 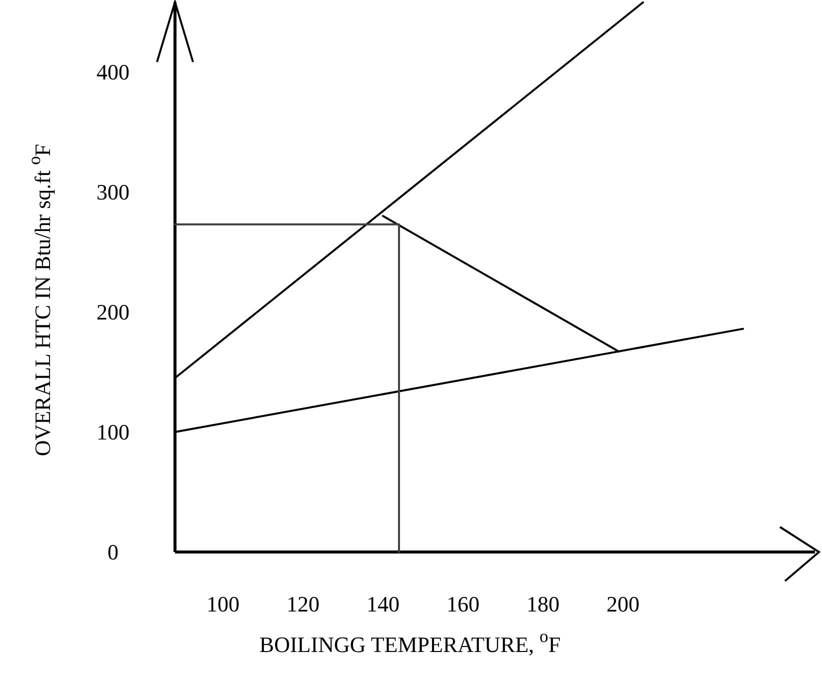 What do you see at coordinates (113, 72) in the screenshot?
I see `y-tick-label: 400` at bounding box center [113, 72].